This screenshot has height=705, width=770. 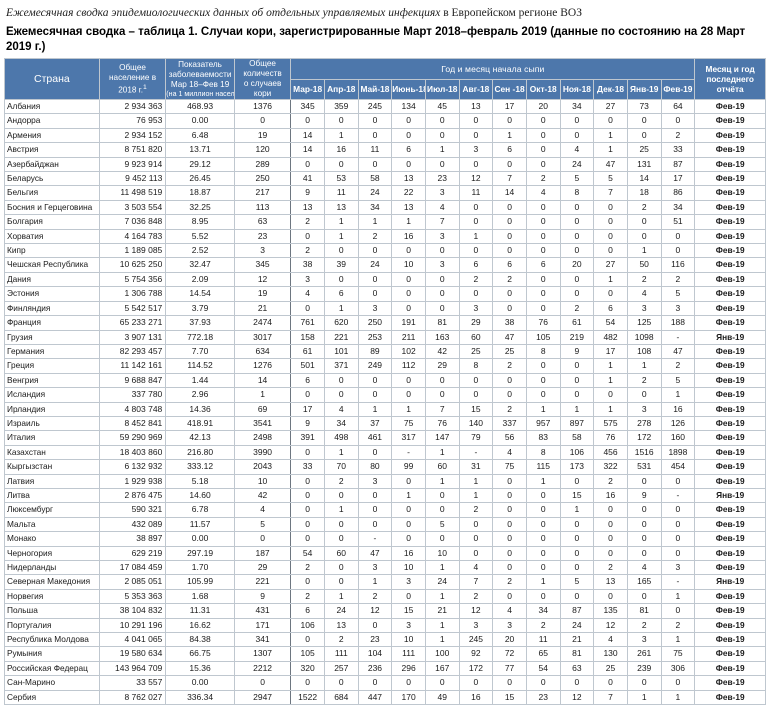 I want to click on cell-month-5: 76, so click(x=442, y=423).